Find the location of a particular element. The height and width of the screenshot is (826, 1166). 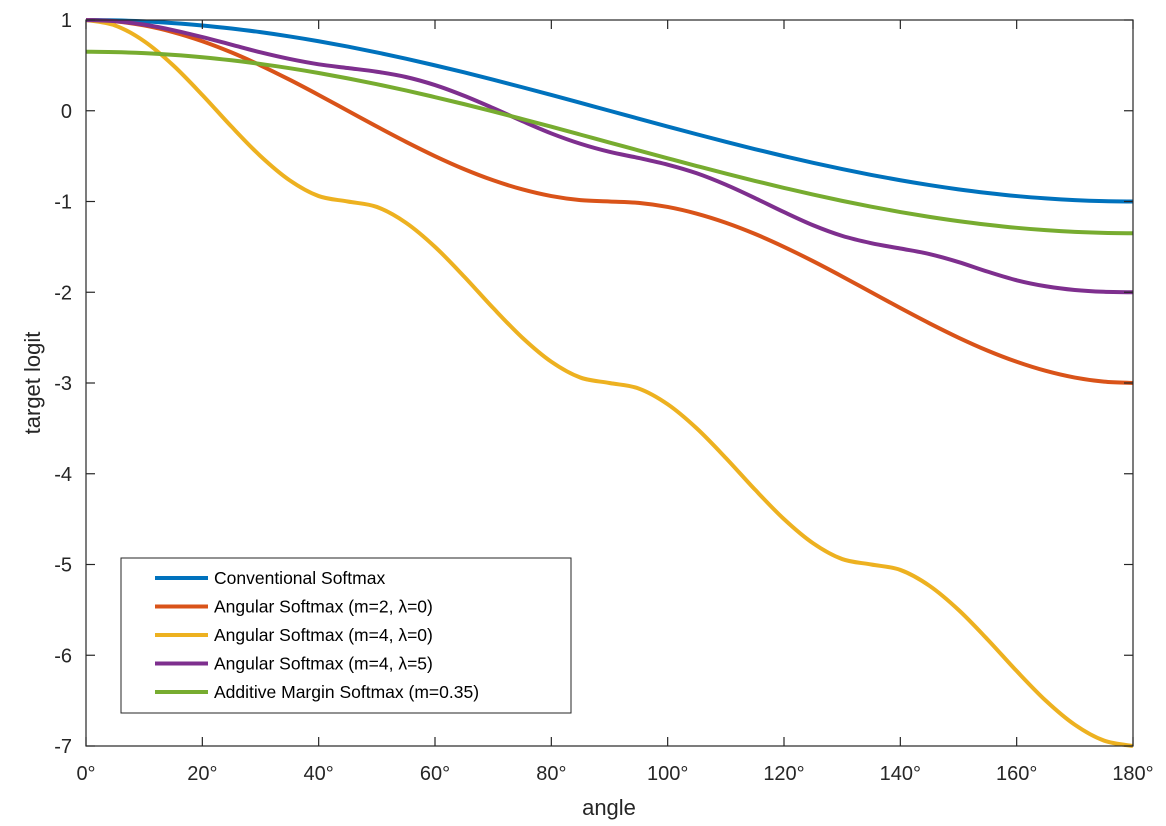

y-tick-label: -5 is located at coordinates (63, 566).